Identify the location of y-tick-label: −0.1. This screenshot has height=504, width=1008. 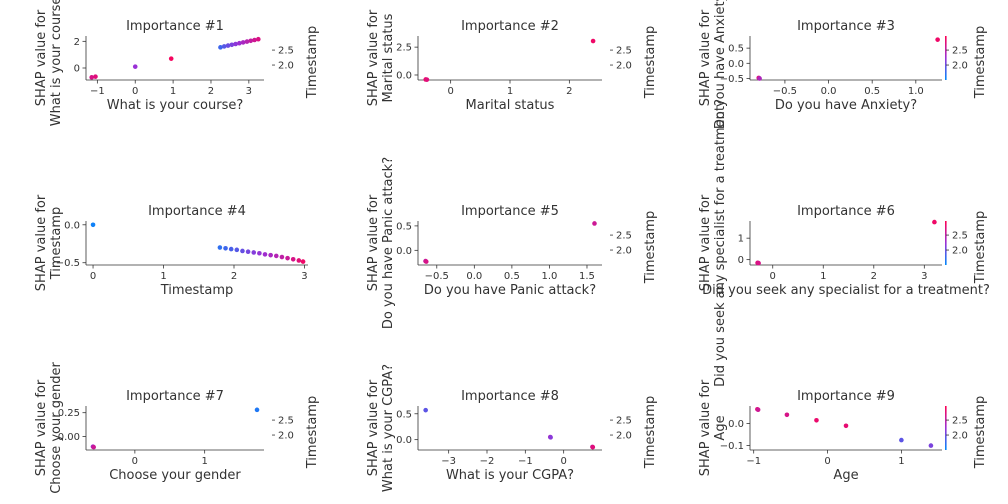
(732, 446).